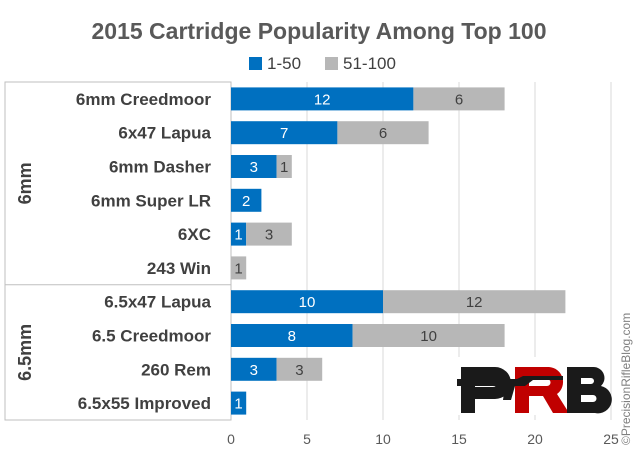 This screenshot has width=639, height=465. What do you see at coordinates (284, 63) in the screenshot?
I see `legend-label-1-50: 1-50` at bounding box center [284, 63].